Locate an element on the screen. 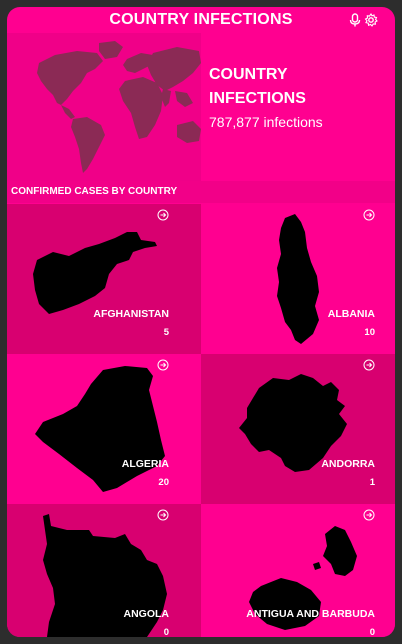 This screenshot has height=644, width=402. country-name: AFGHANISTAN is located at coordinates (131, 314).